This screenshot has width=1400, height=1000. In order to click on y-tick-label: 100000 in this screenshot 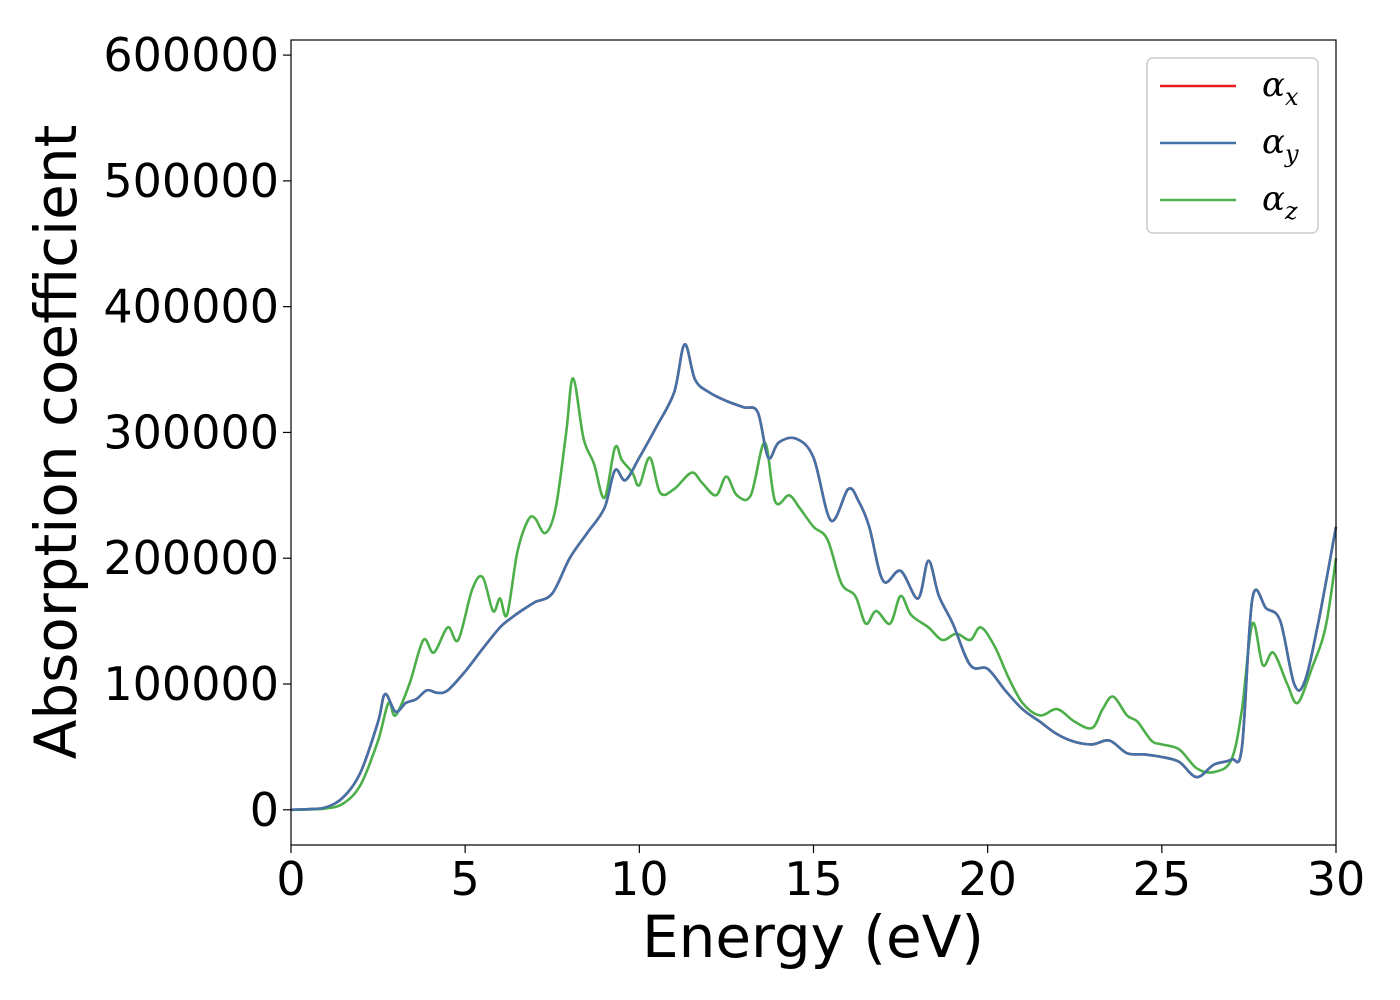, I will do `click(191, 684)`.